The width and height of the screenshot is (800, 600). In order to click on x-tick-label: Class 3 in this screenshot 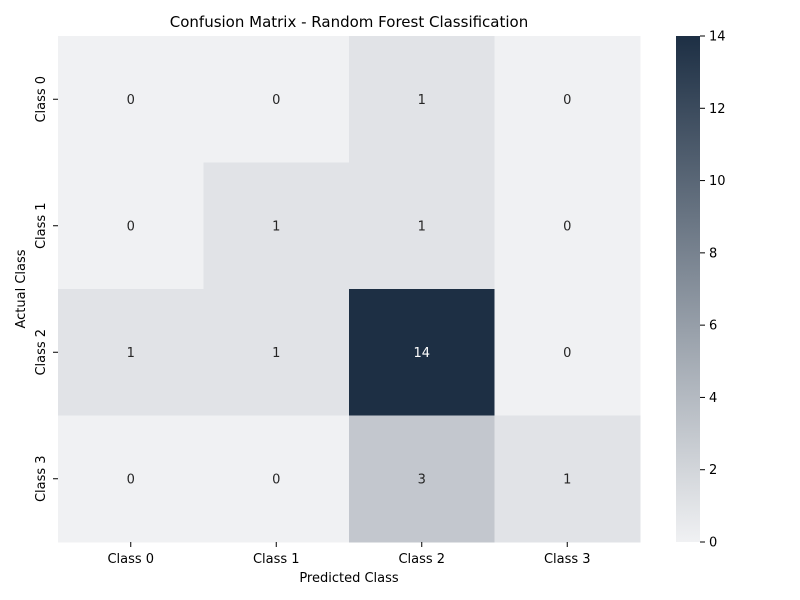, I will do `click(567, 559)`.